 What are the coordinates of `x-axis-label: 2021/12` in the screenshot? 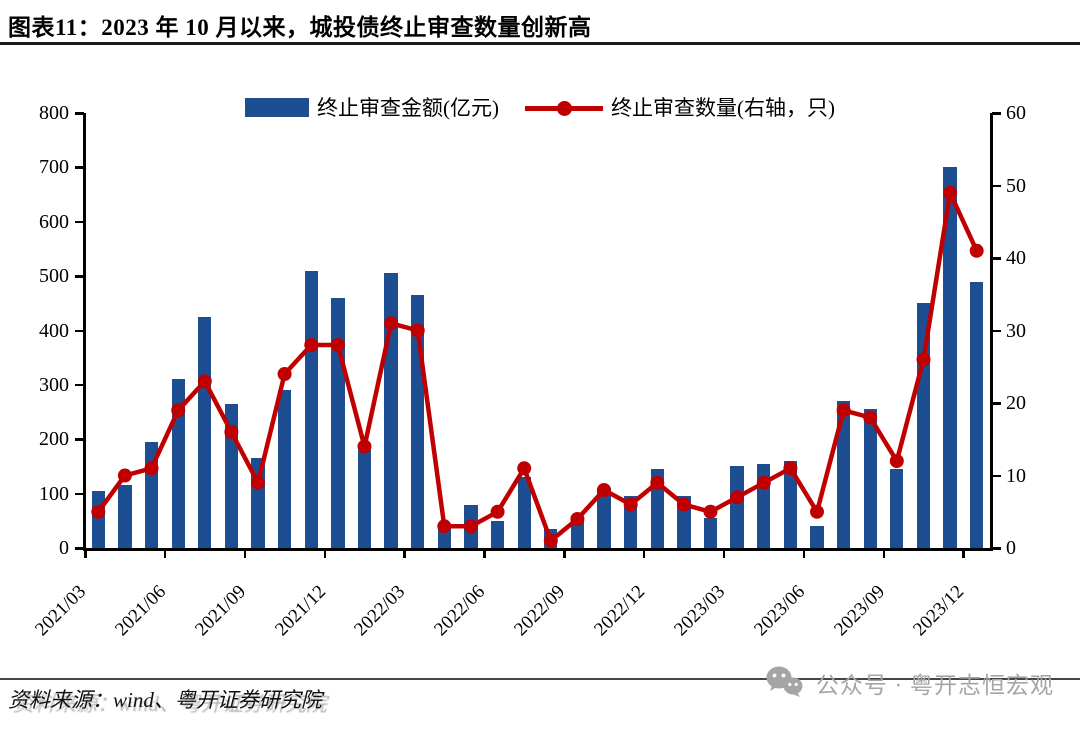 It's located at (300, 611).